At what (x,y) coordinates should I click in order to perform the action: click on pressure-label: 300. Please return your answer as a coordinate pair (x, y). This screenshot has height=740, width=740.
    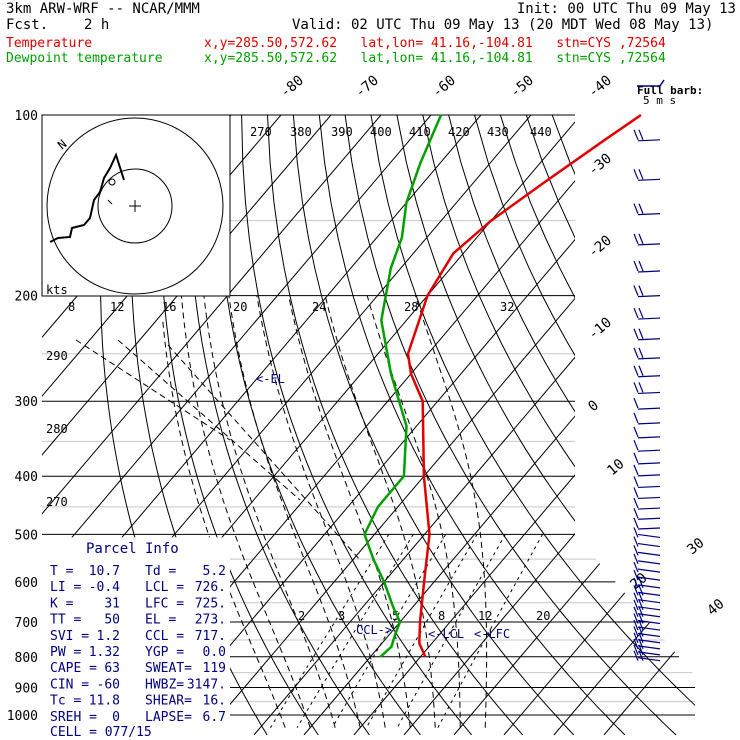
    Looking at the image, I should click on (26, 402).